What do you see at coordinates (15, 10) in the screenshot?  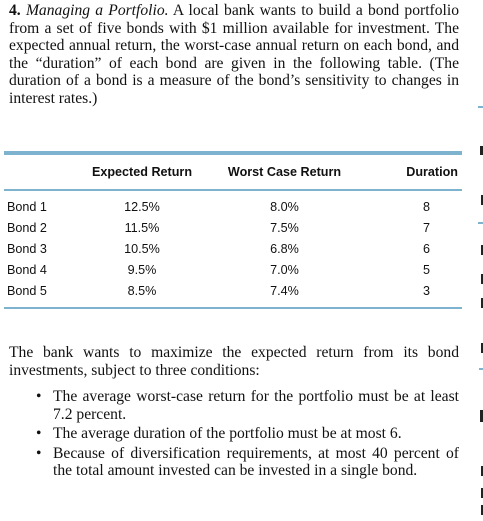 I see `problem-number: 4.` at bounding box center [15, 10].